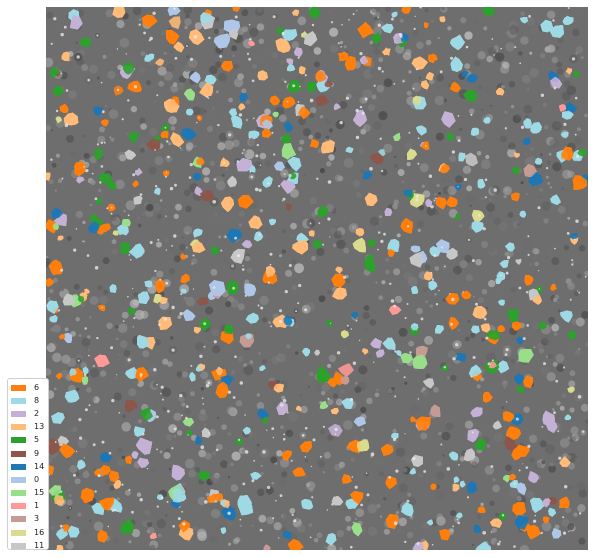 The height and width of the screenshot is (558, 597). Describe the element at coordinates (28, 387) in the screenshot. I see `legend-item: 6` at that location.